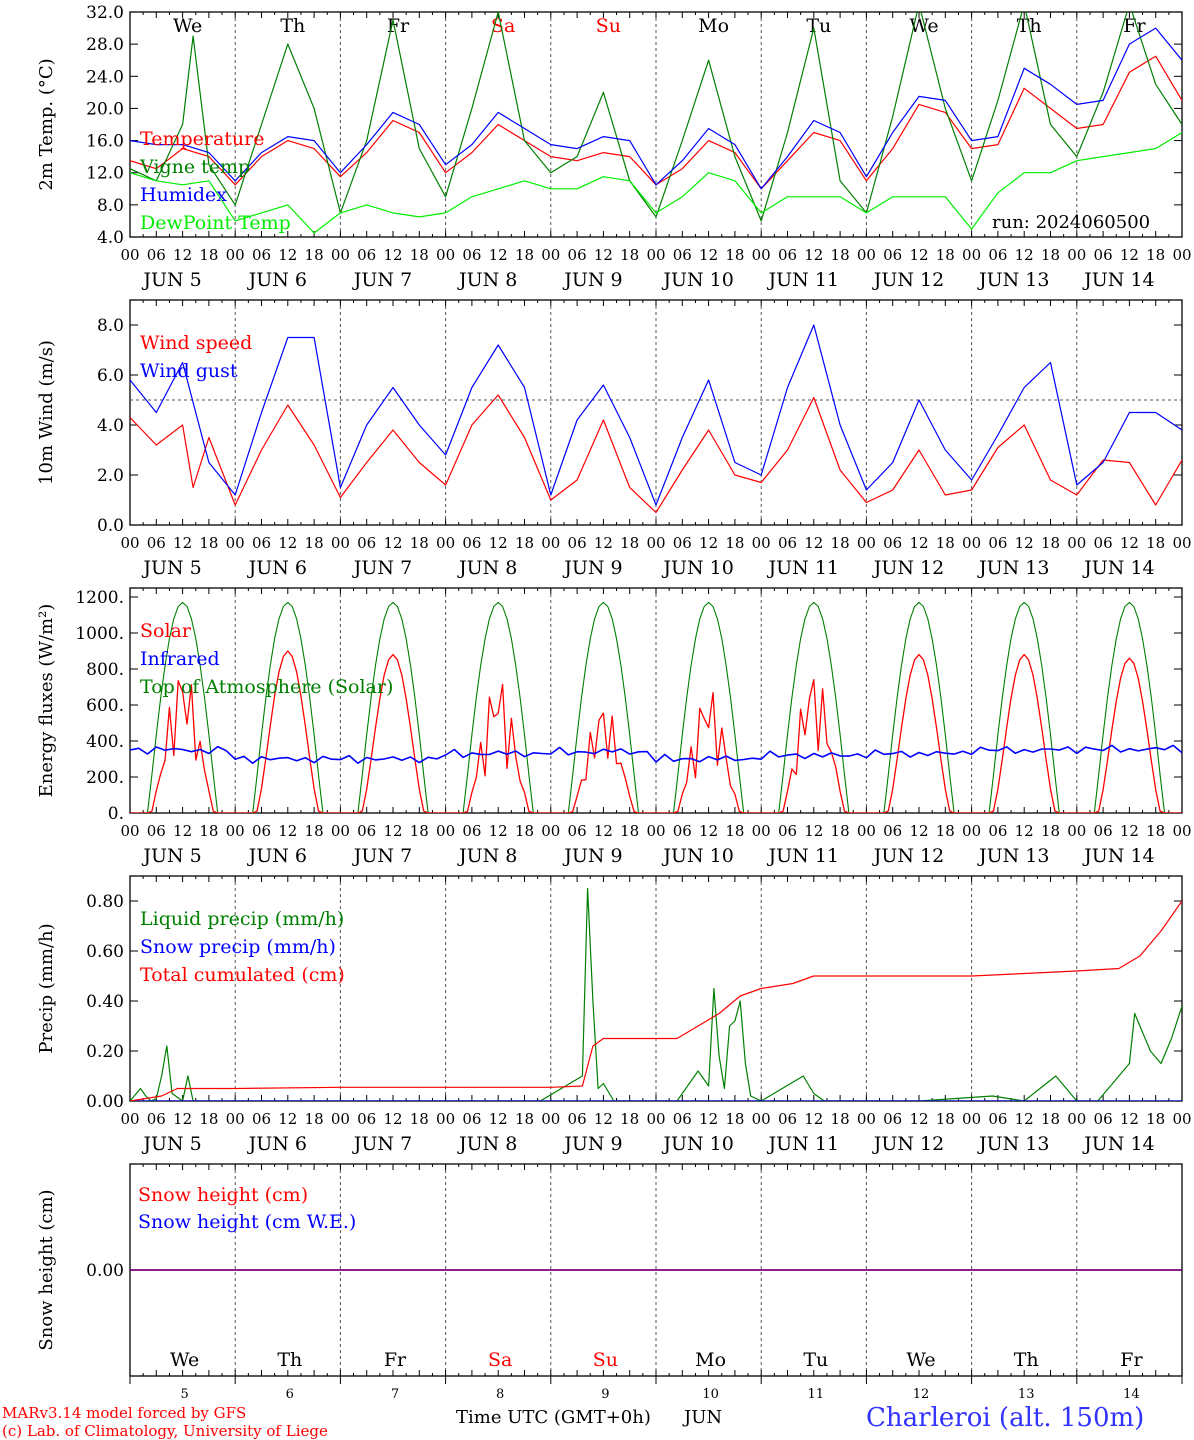  Describe the element at coordinates (99, 598) in the screenshot. I see `y-tick-label: 1200.` at that location.